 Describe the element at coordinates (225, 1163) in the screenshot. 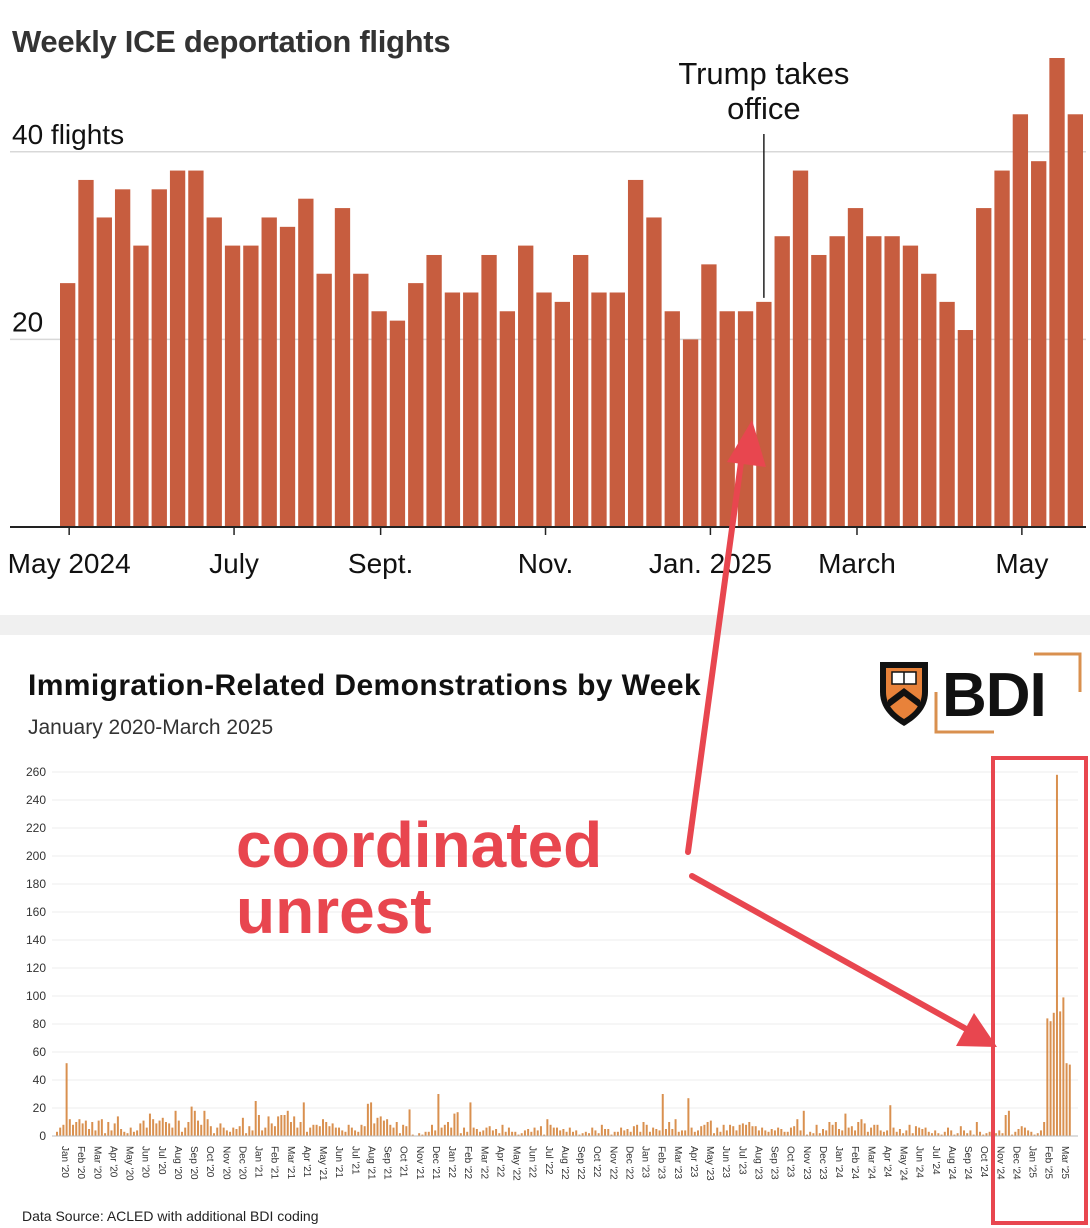

I see `bottom-x-tick-label: Nov '20` at that location.